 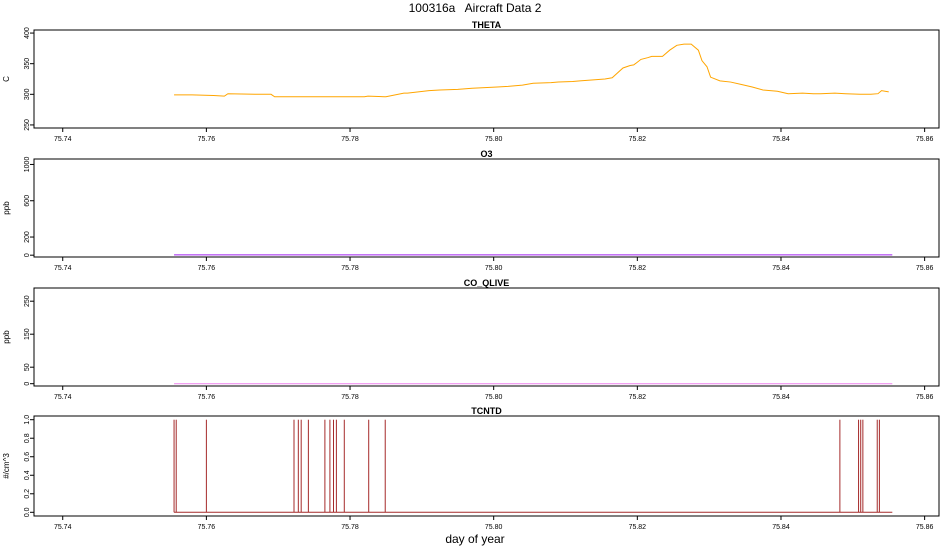 I want to click on panel-2-y-axis-label: ppb, so click(x=6, y=208).